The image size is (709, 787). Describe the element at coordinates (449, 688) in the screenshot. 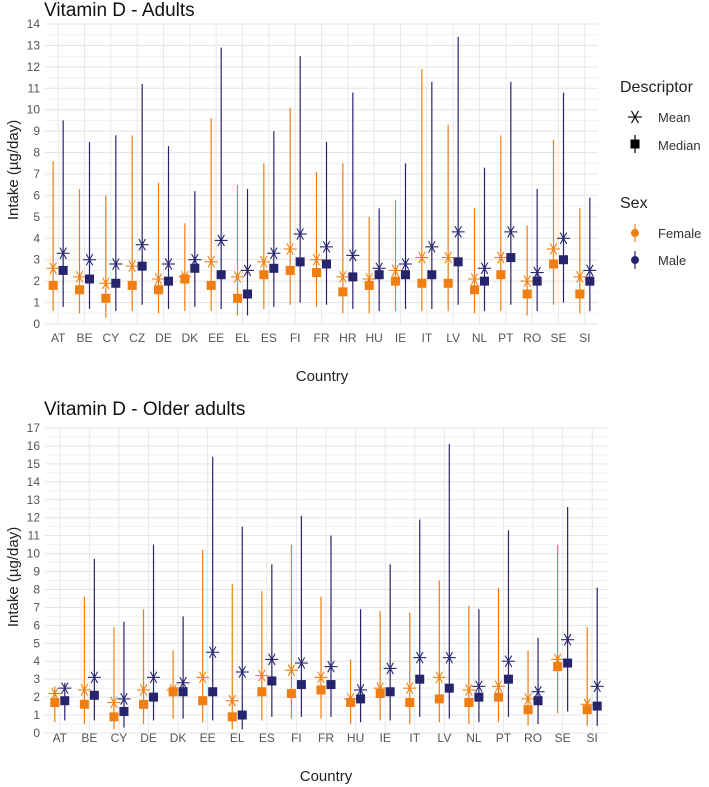

I see `median-marker-male-lv` at that location.